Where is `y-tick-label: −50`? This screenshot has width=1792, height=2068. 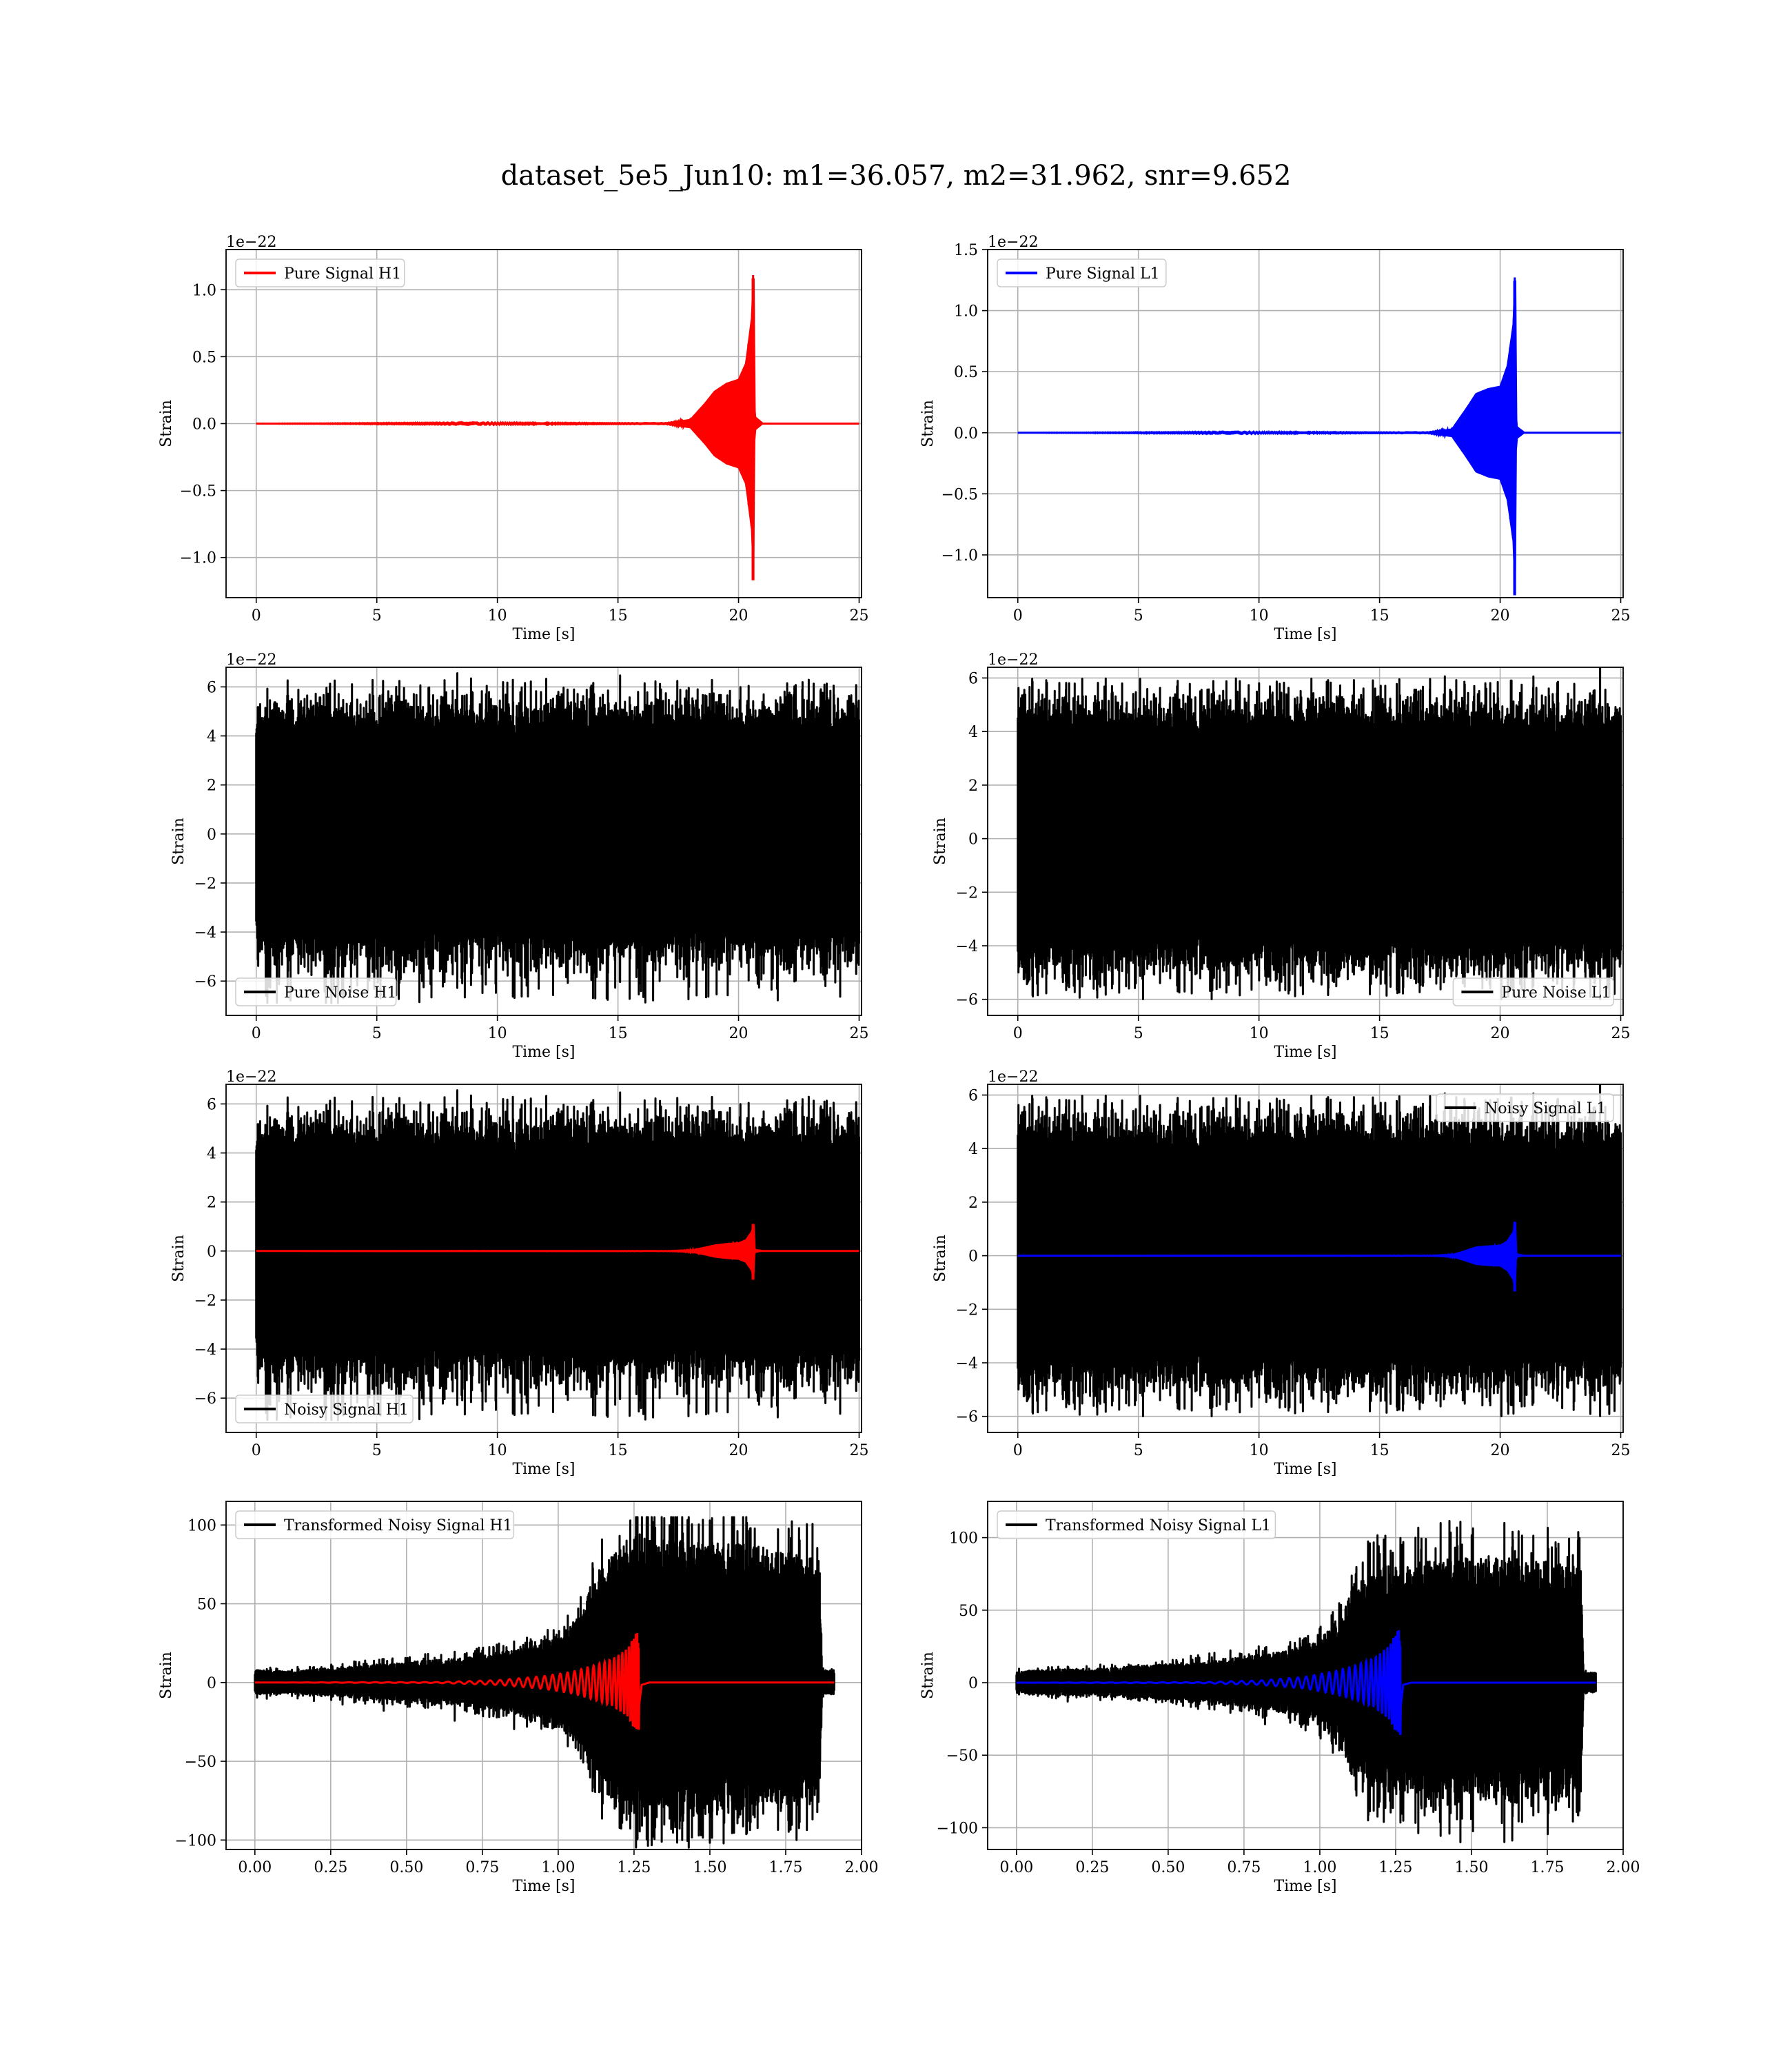
y-tick-label: −50 is located at coordinates (200, 1762).